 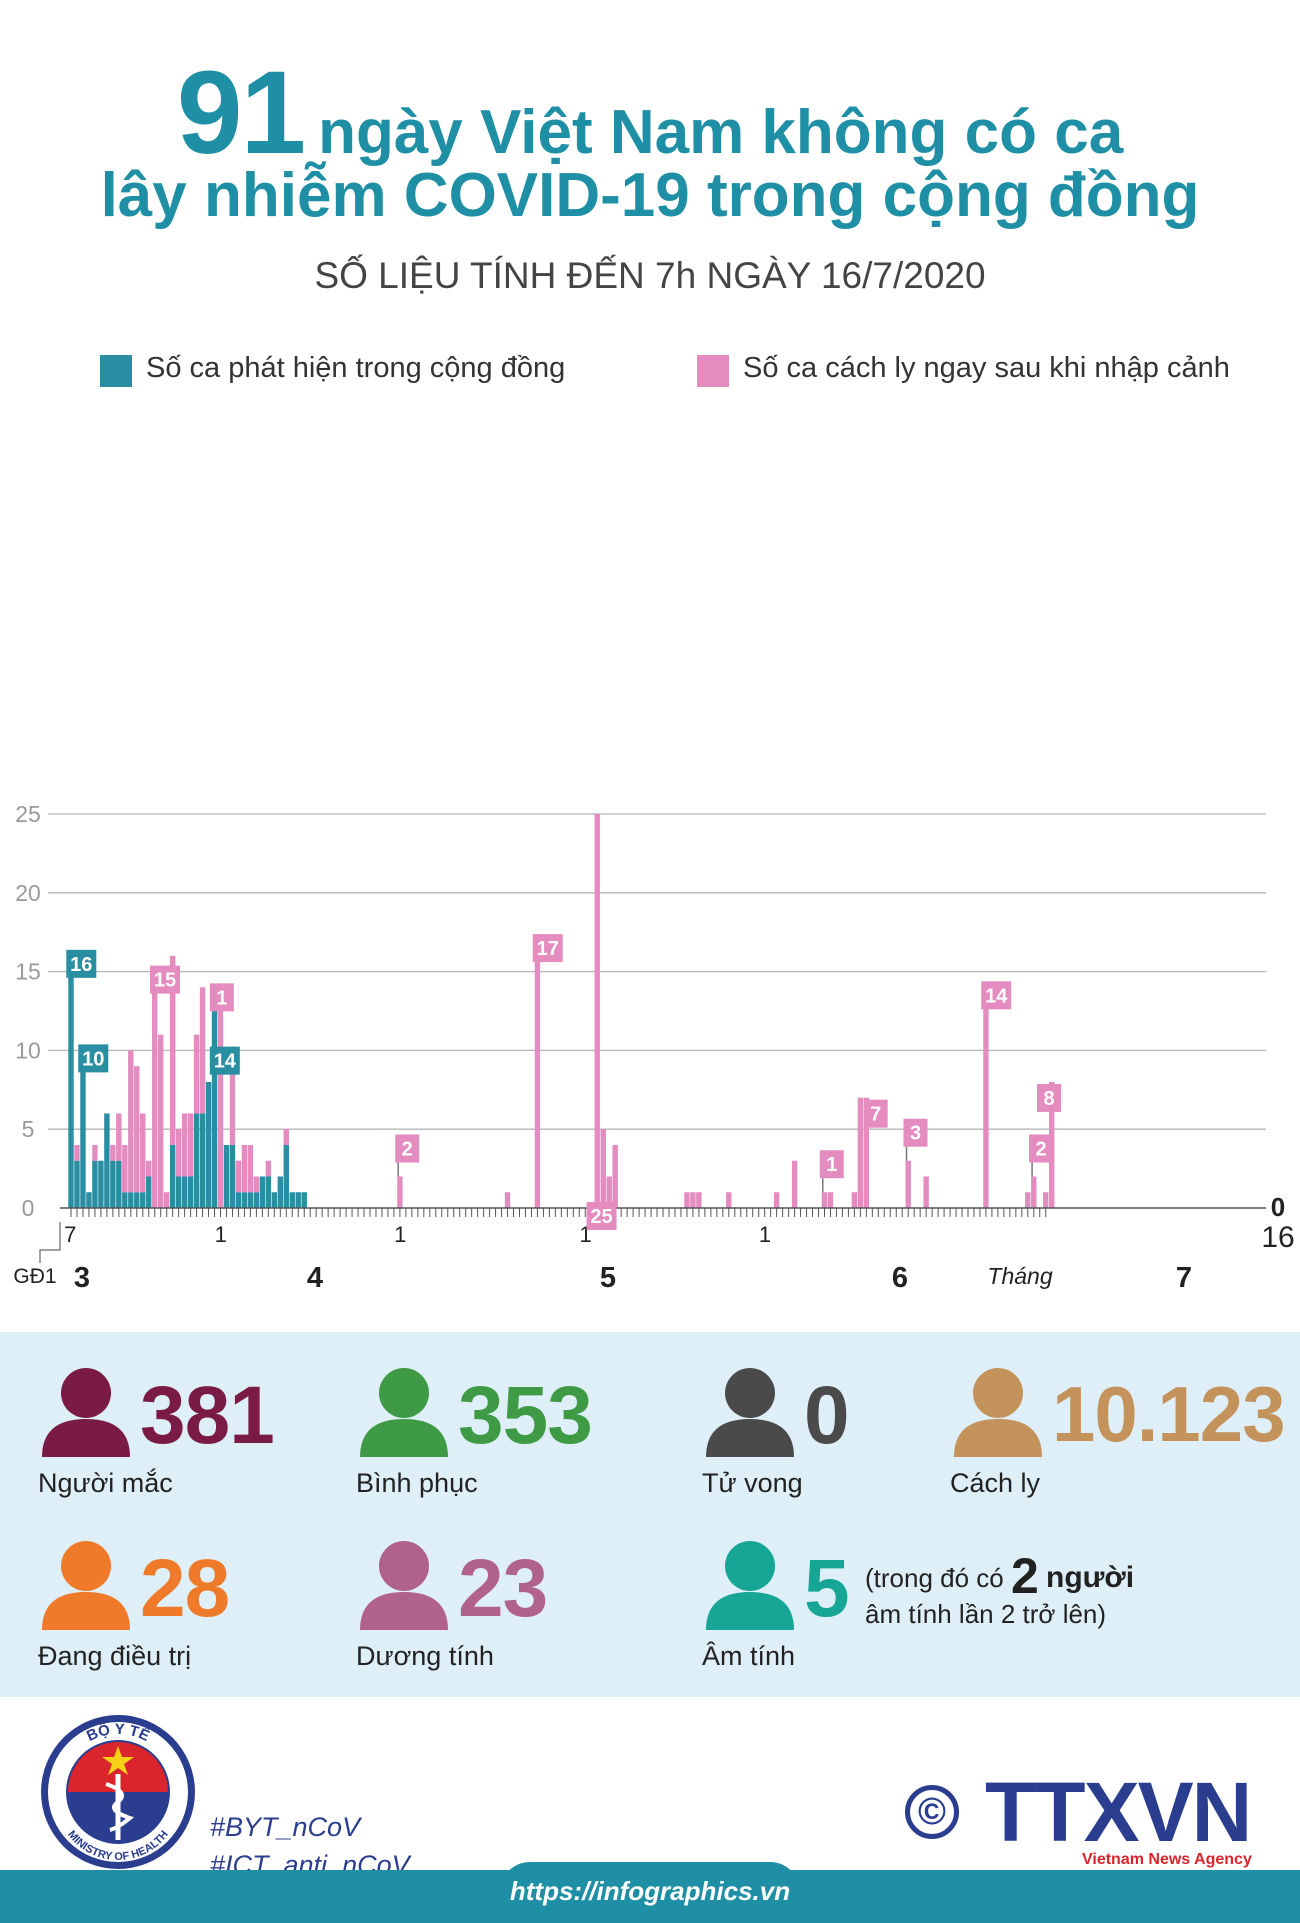 What do you see at coordinates (503, 1588) in the screenshot?
I see `positive-count: 23` at bounding box center [503, 1588].